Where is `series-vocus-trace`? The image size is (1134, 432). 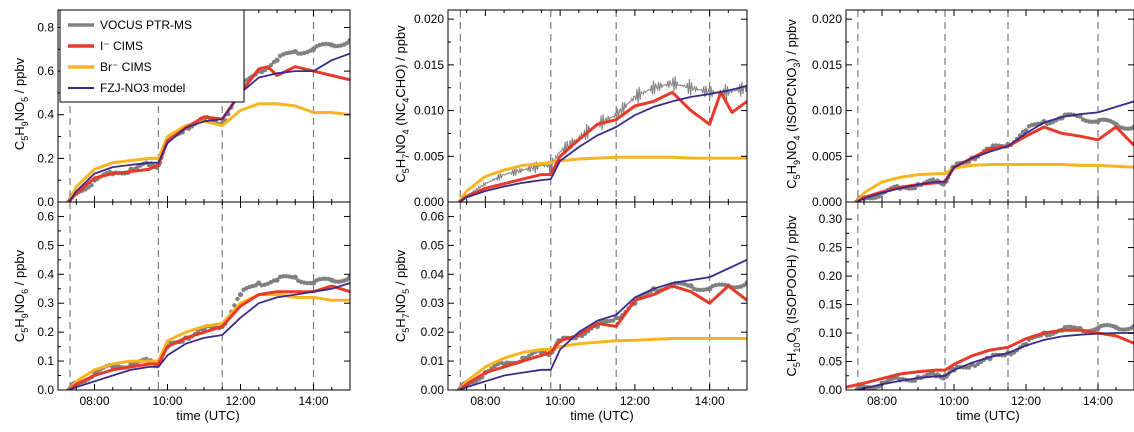
series-vocus-trace is located at coordinates (602, 139).